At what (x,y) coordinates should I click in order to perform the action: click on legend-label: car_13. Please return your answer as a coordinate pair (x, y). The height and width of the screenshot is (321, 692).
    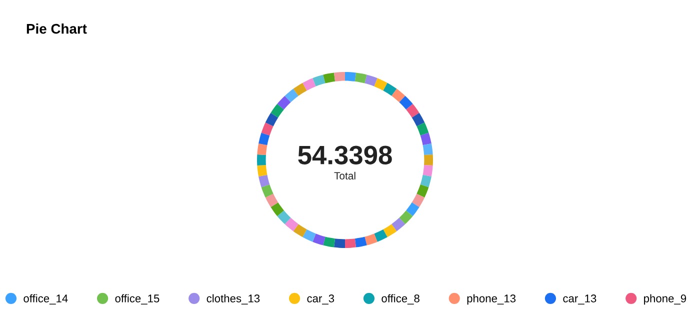
    Looking at the image, I should click on (579, 299).